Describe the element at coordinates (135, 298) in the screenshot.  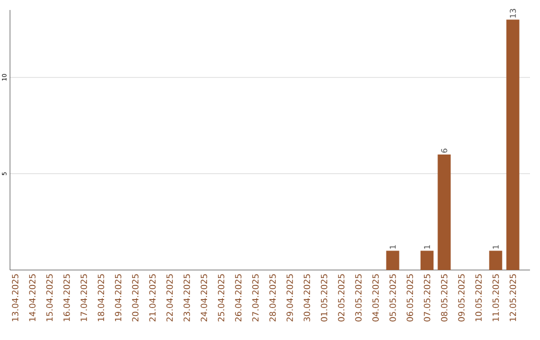
I see `x-tick-label: 20.04.2025` at that location.